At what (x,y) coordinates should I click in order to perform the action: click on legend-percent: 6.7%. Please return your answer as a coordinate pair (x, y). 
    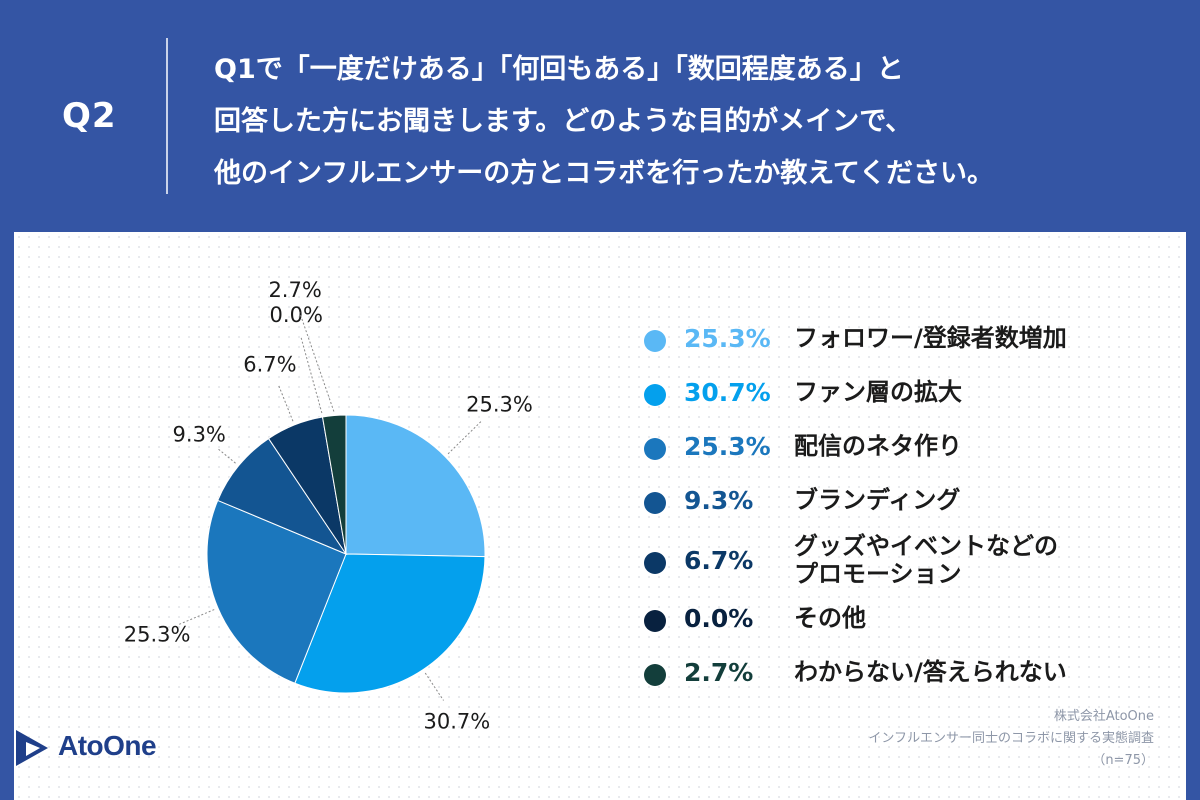
    Looking at the image, I should click on (719, 560).